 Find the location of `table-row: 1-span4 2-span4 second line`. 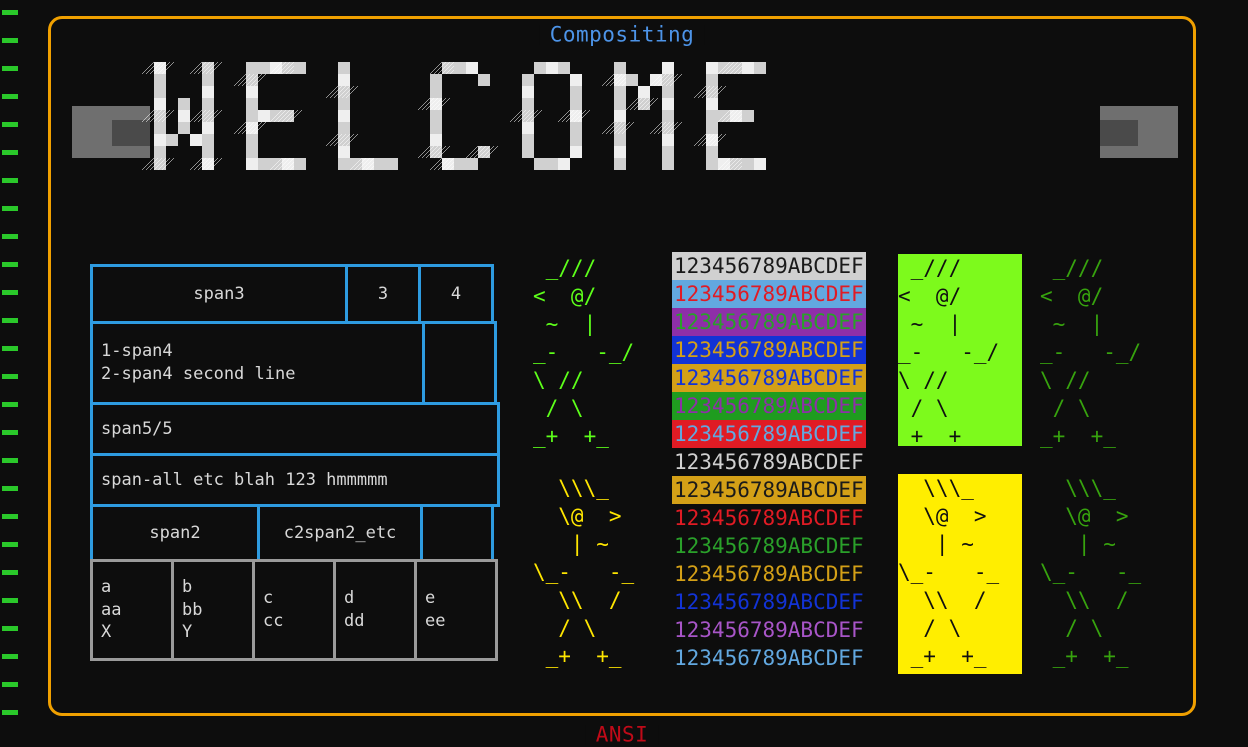

table-row: 1-span4 2-span4 second line is located at coordinates (295, 363).